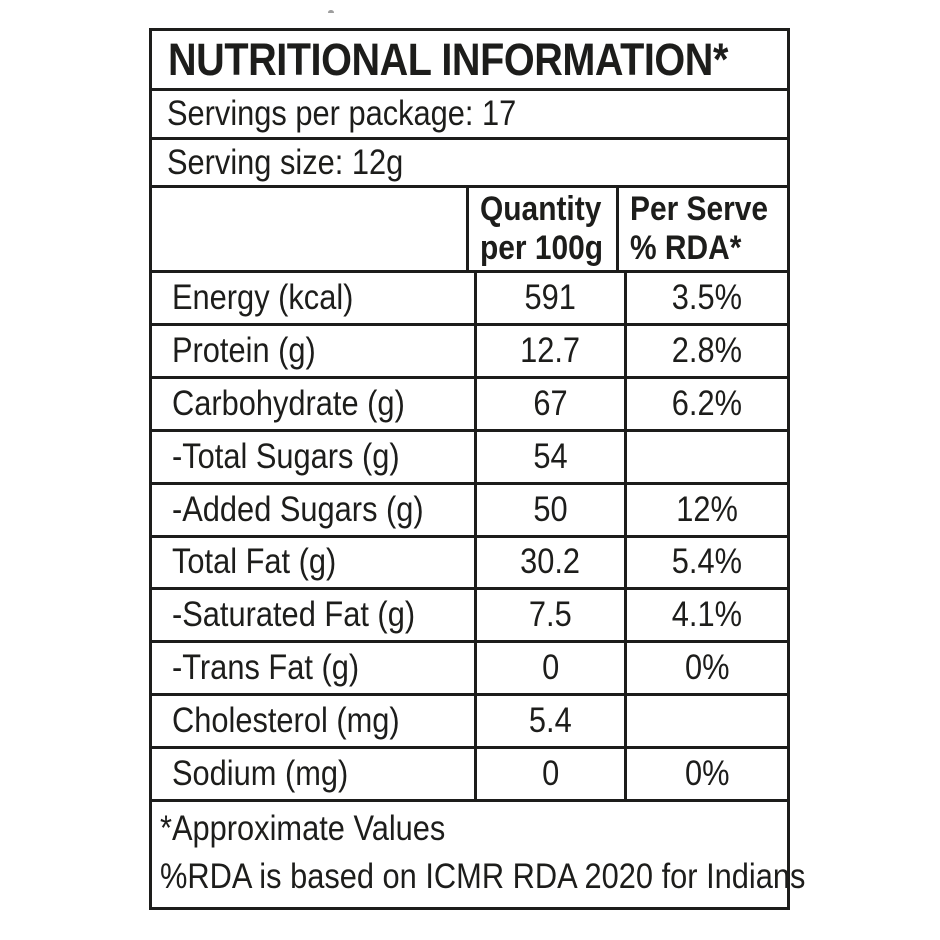  Describe the element at coordinates (686, 248) in the screenshot. I see `per-serve-header-line2: % RDA*` at that location.